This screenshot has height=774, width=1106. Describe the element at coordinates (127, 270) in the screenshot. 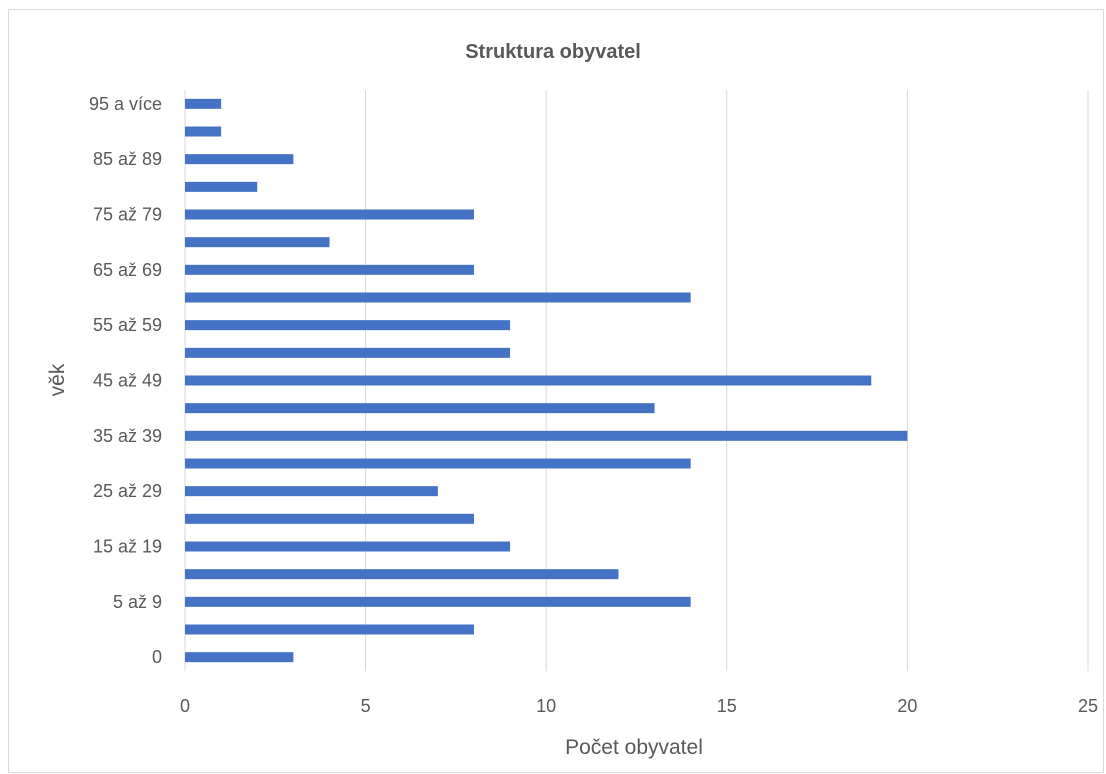

I see `y-category-label: 65 až 69` at that location.